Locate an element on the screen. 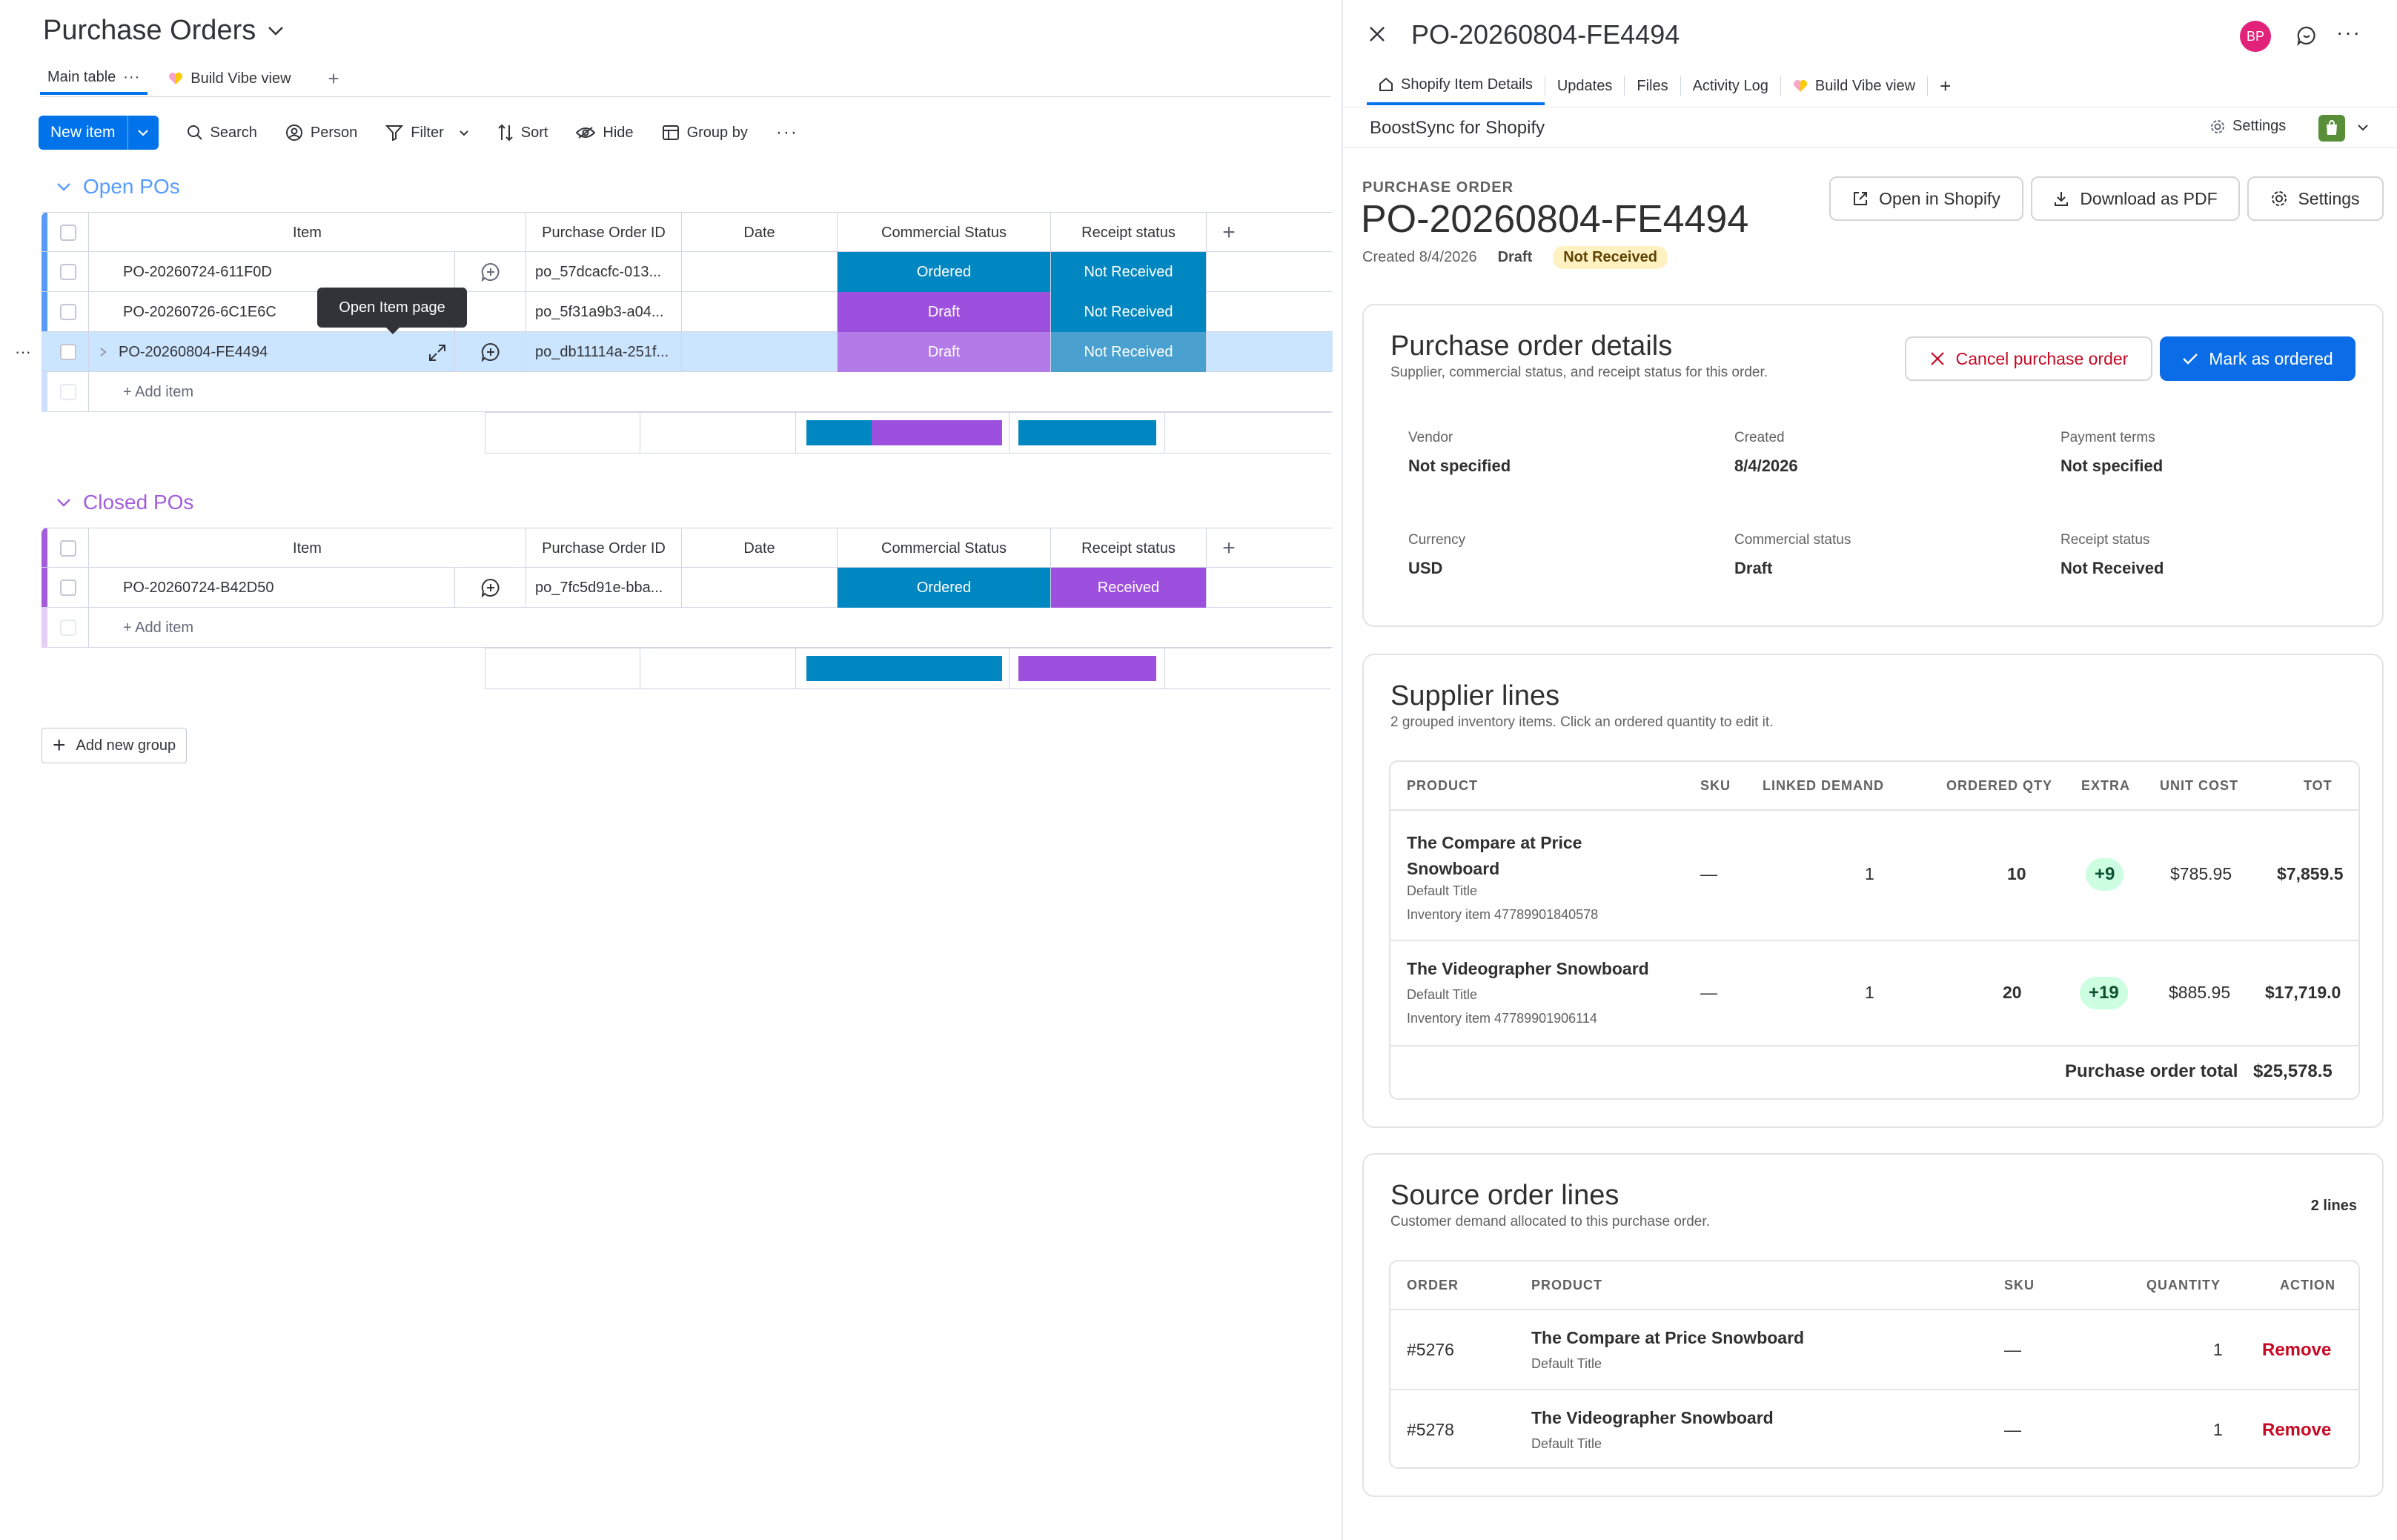 This screenshot has width=2397, height=1540. item-name: PO-20260724-611F0D is located at coordinates (272, 272).